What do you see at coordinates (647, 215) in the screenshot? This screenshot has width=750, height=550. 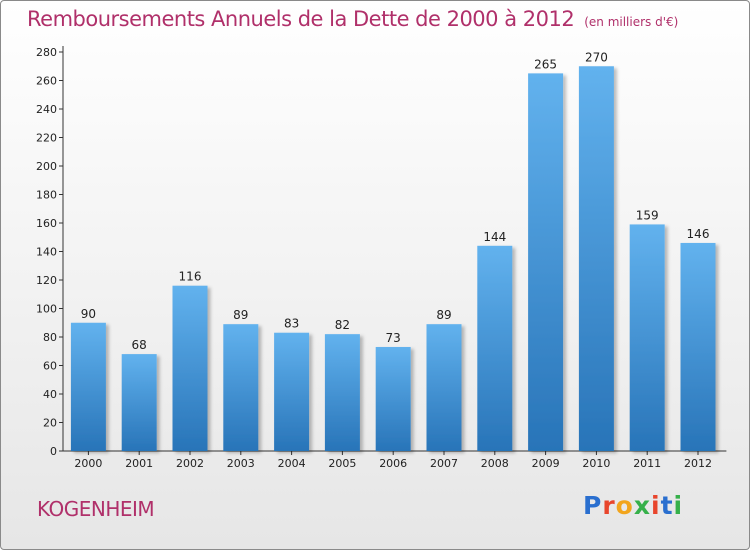 I see `value-label-2011: 159` at bounding box center [647, 215].